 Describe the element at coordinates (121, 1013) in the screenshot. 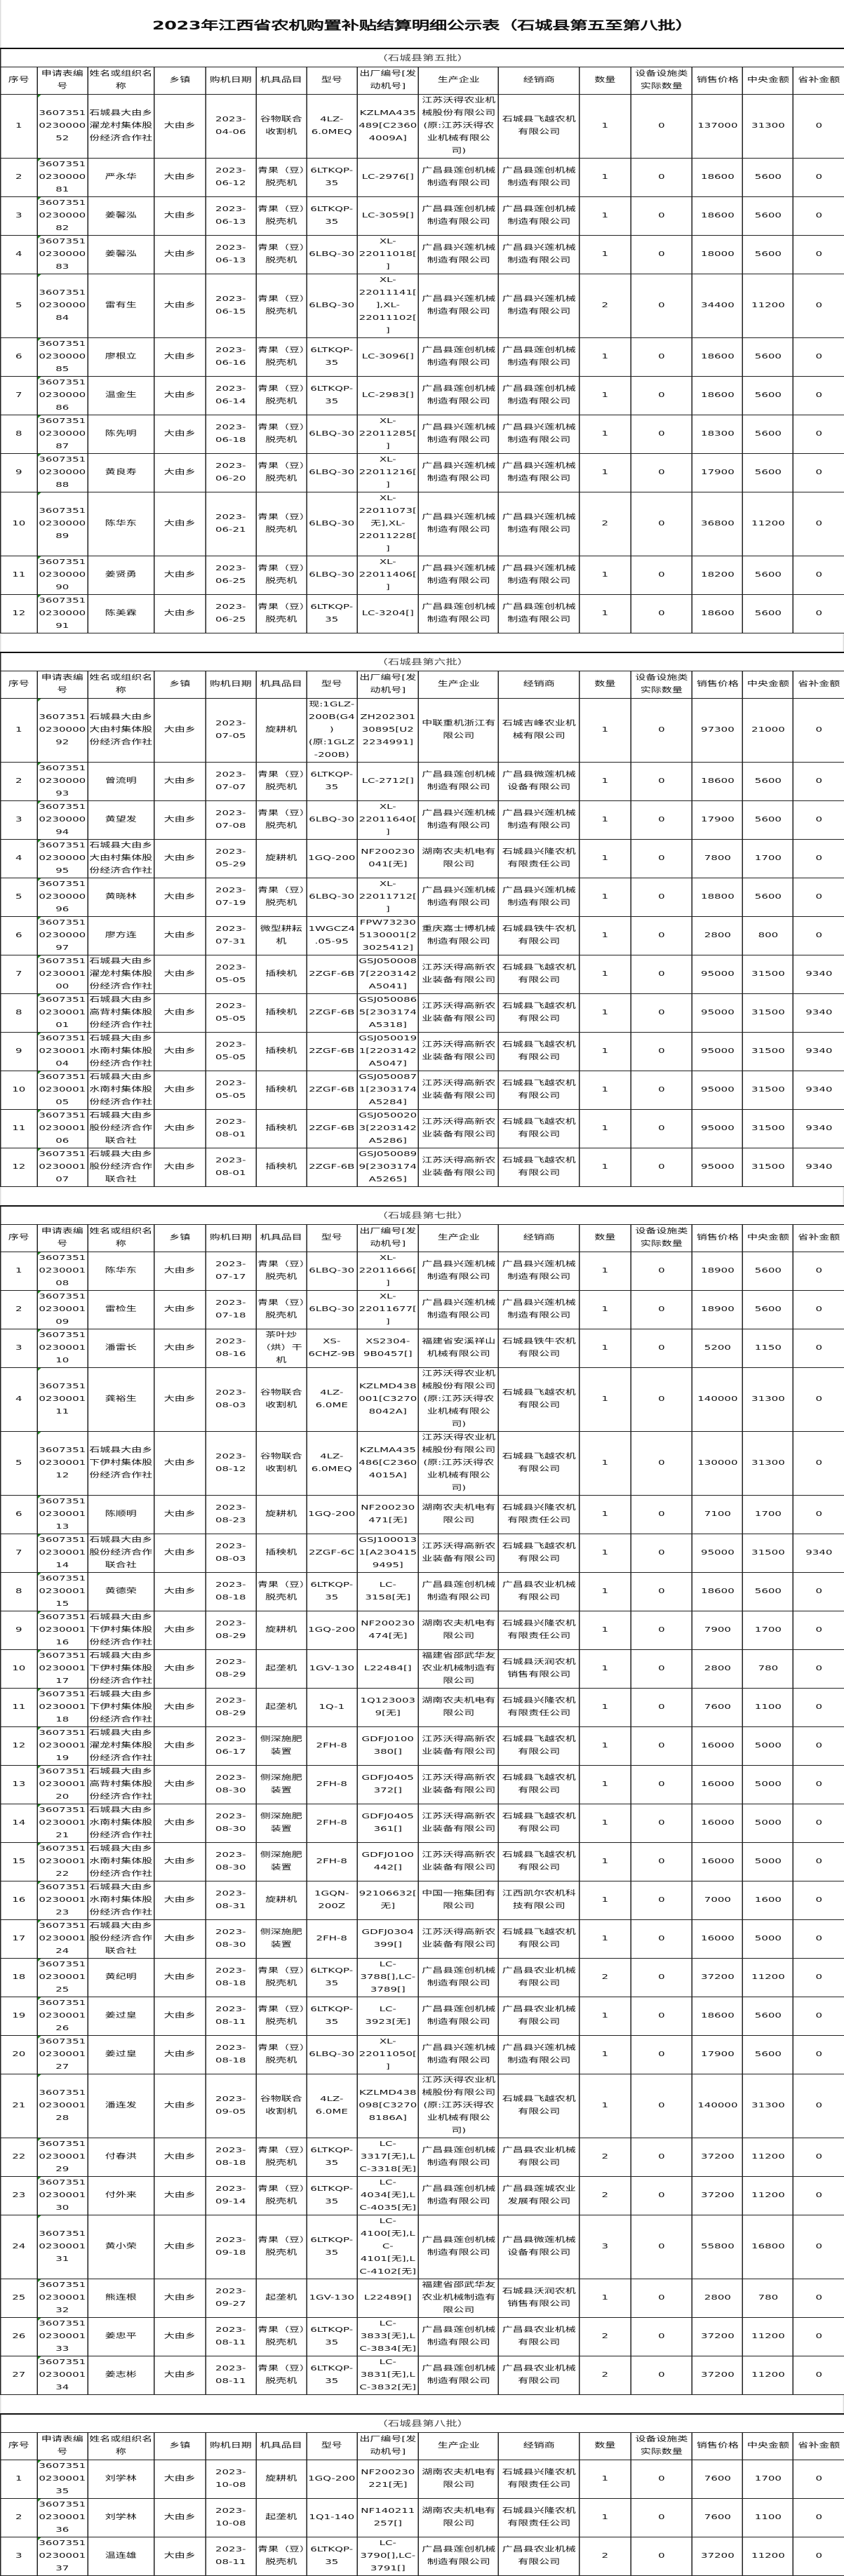

I see `applicant-name-cell: 石城县大由乡高背村集体股份经济合作社` at that location.